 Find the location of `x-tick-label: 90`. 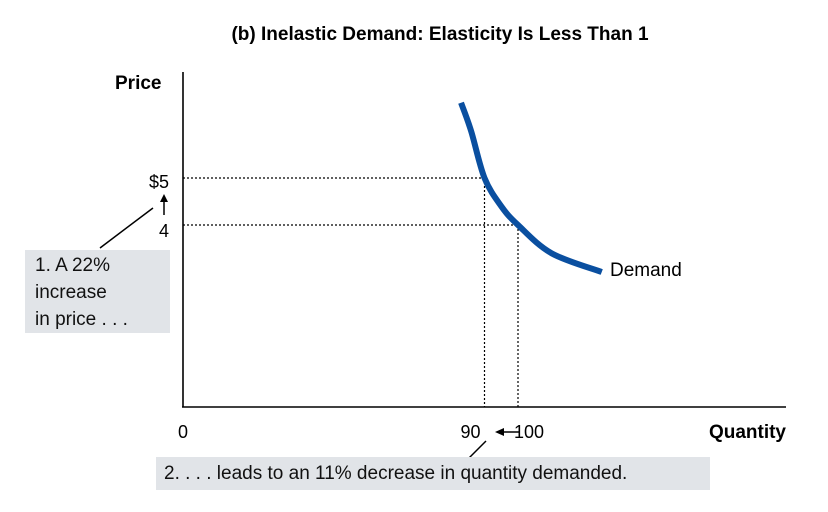

x-tick-label: 90 is located at coordinates (470, 432).